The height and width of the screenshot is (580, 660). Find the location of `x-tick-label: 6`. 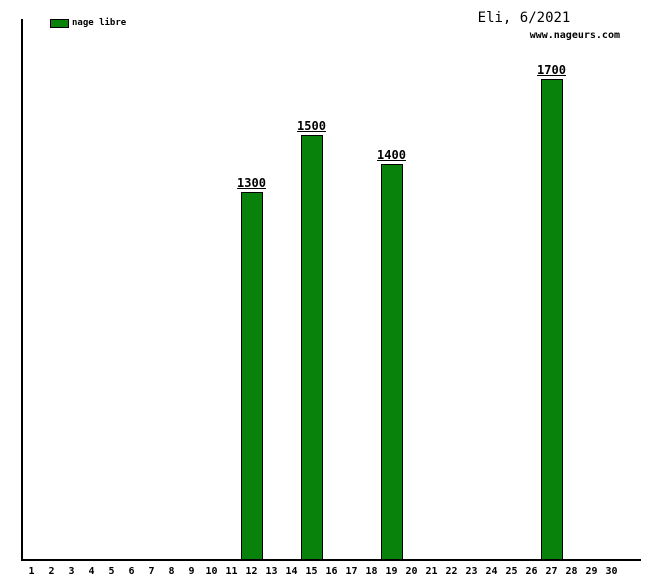

x-tick-label: 6 is located at coordinates (131, 571).